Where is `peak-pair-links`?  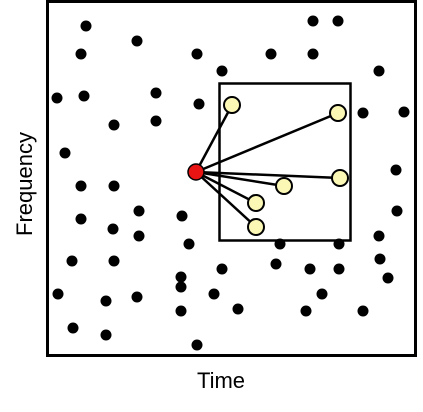
peak-pair-links is located at coordinates (267, 166).